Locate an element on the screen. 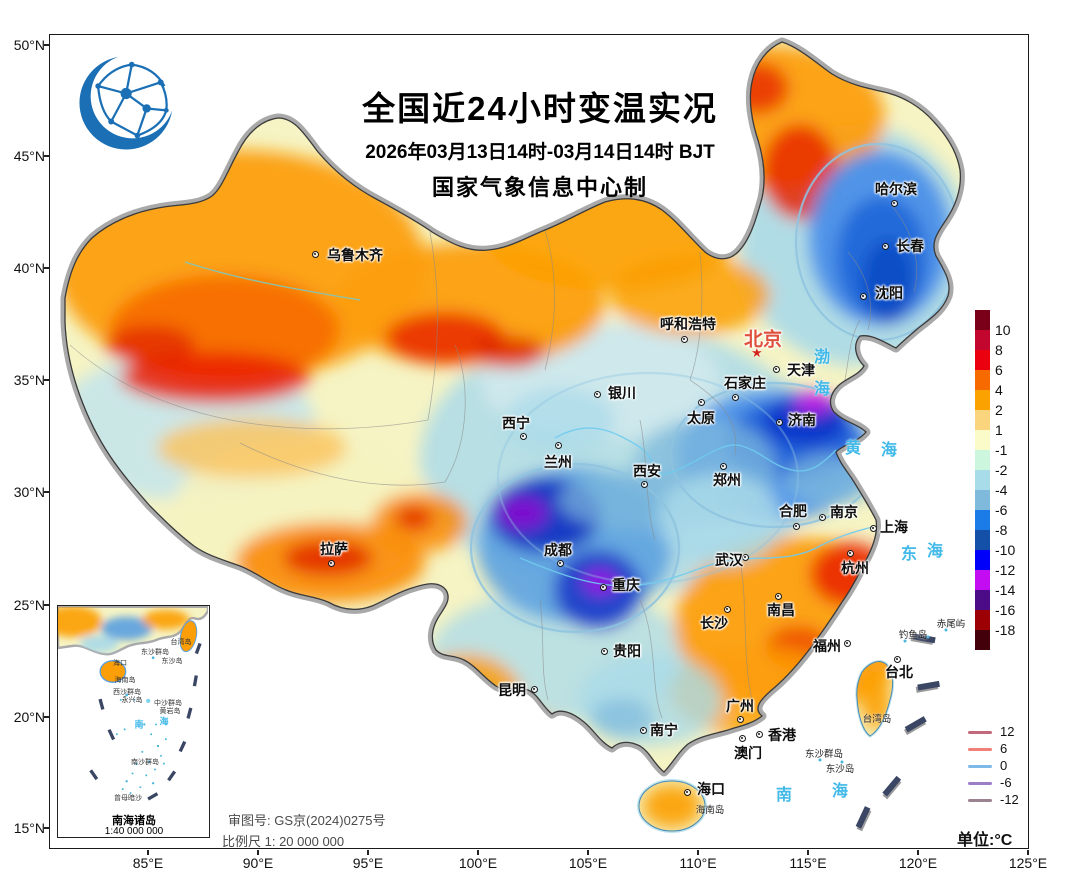 Image resolution: width=1080 pixels, height=880 pixels. lon-label: 110°E is located at coordinates (698, 863).